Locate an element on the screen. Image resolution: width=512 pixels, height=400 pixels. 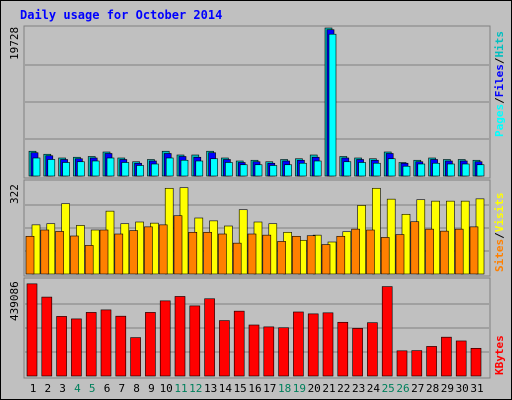
x-tick-label: 6 is located at coordinates (107, 388).